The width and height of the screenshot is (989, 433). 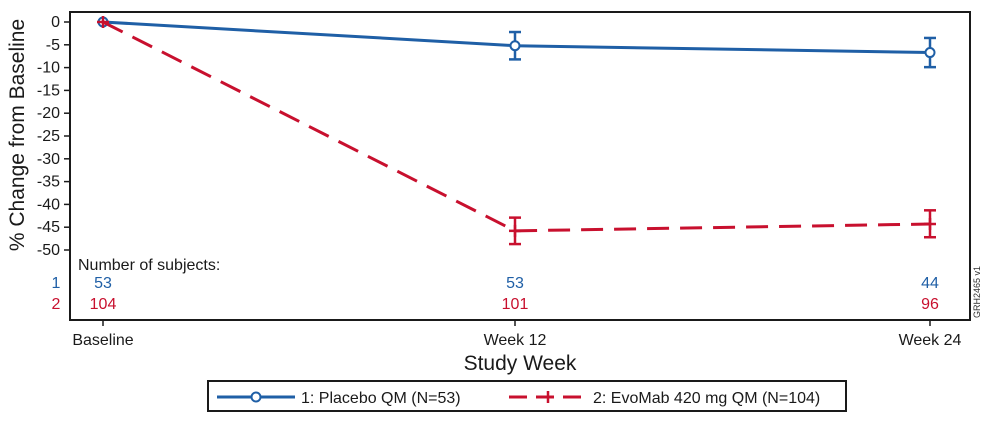 I want to click on y-tick-label: -20, so click(x=48, y=113).